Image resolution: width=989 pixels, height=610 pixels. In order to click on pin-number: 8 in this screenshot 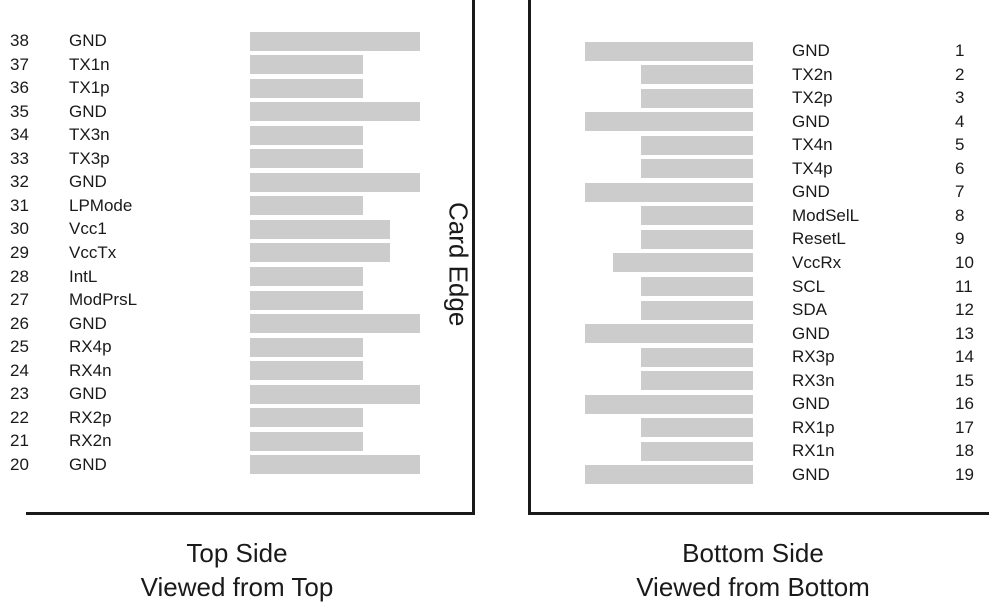, I will do `click(960, 215)`.